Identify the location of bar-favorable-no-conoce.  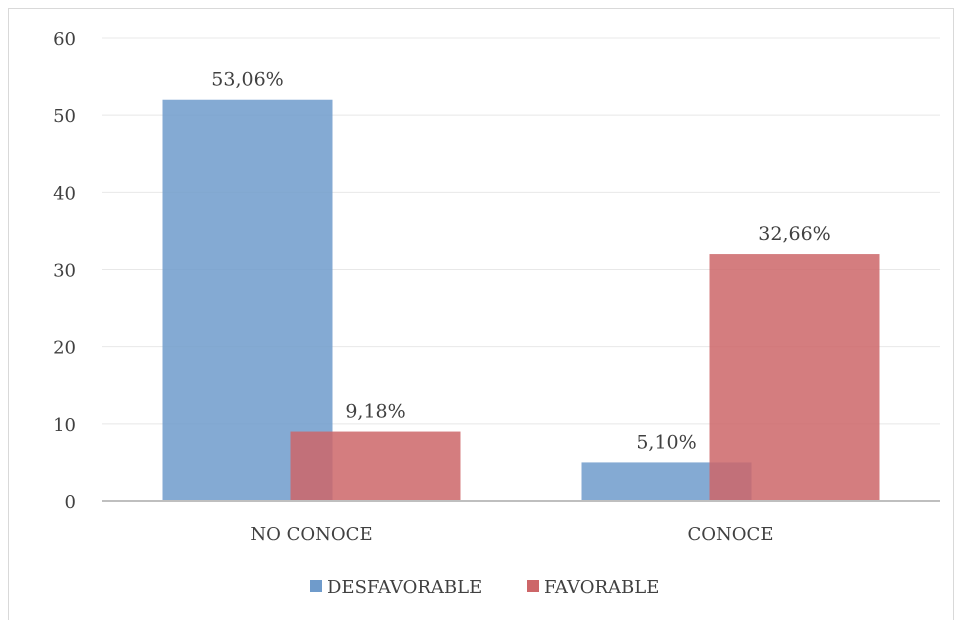
(375, 466).